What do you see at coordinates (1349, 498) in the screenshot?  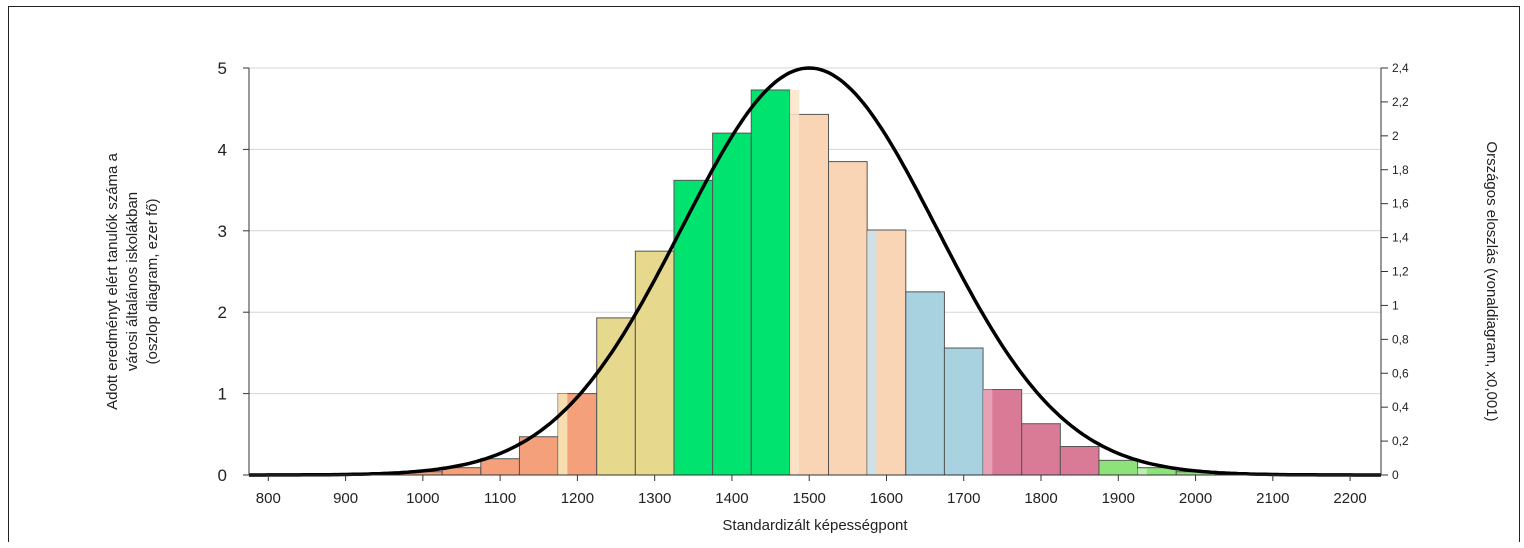 I see `x-tick-label: 2200` at bounding box center [1349, 498].